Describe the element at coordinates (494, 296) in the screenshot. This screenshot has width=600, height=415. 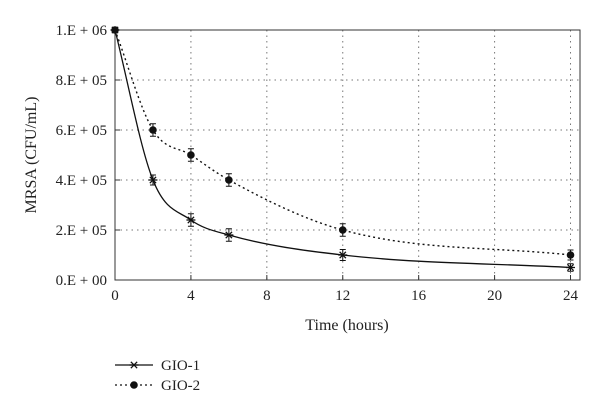
I see `x-tick-label: 20` at that location.